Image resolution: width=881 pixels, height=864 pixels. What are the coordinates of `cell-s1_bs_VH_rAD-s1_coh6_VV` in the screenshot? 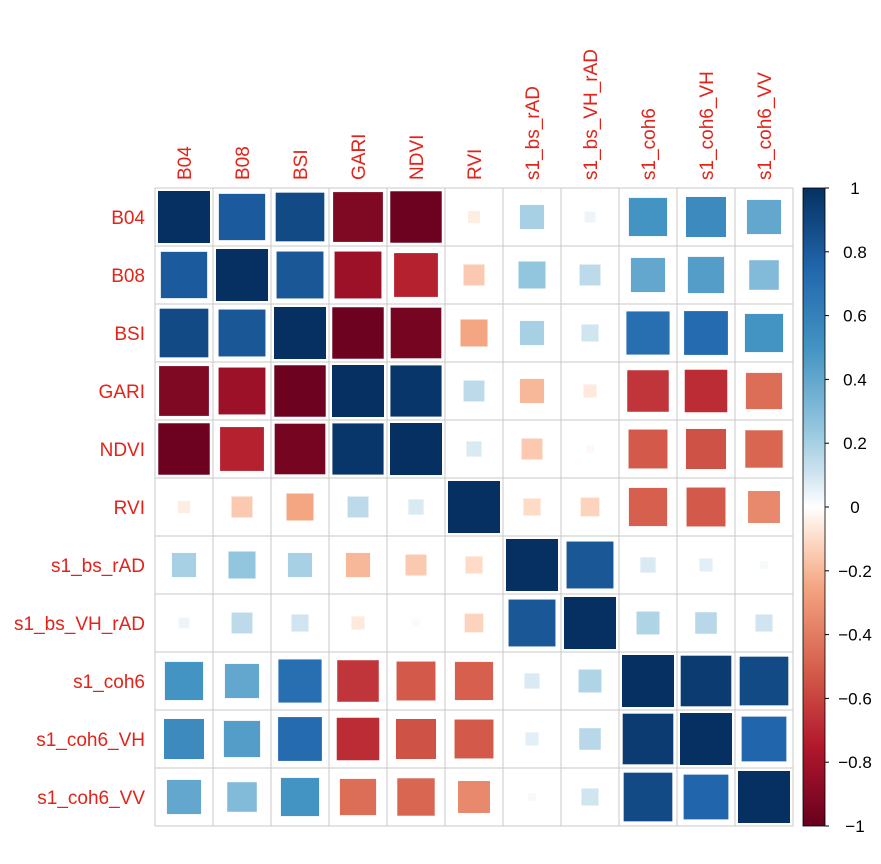 It's located at (764, 623).